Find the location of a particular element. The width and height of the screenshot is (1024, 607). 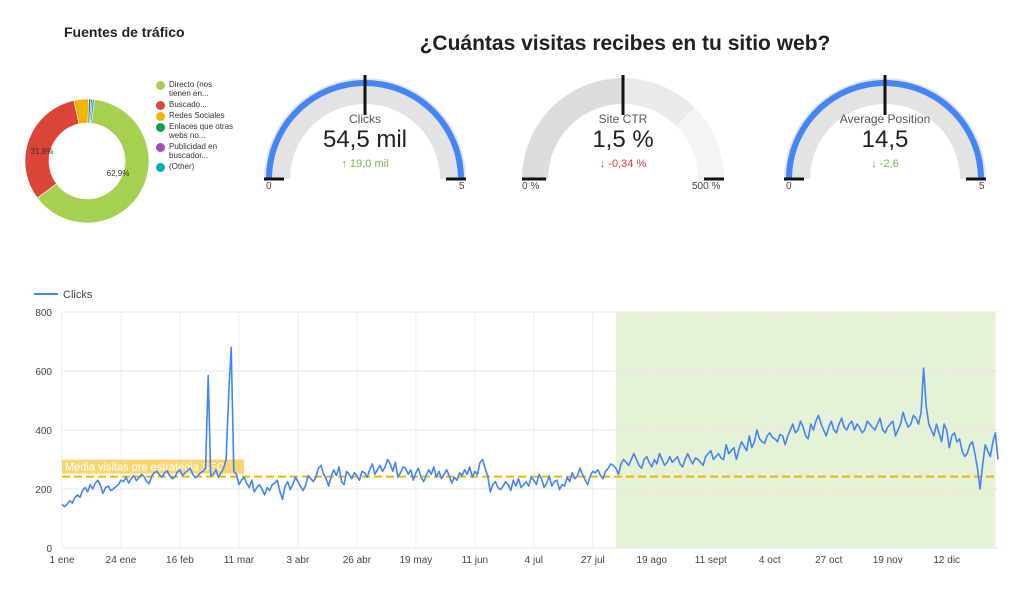

chart-legend-label: Clicks is located at coordinates (78, 295).